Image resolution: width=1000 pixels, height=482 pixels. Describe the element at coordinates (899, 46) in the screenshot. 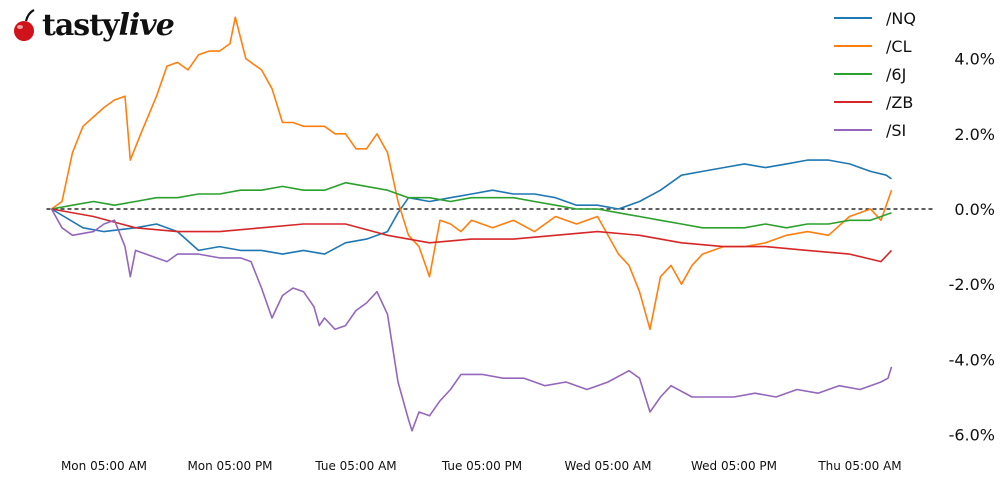

I see `legend-label: /CL` at that location.